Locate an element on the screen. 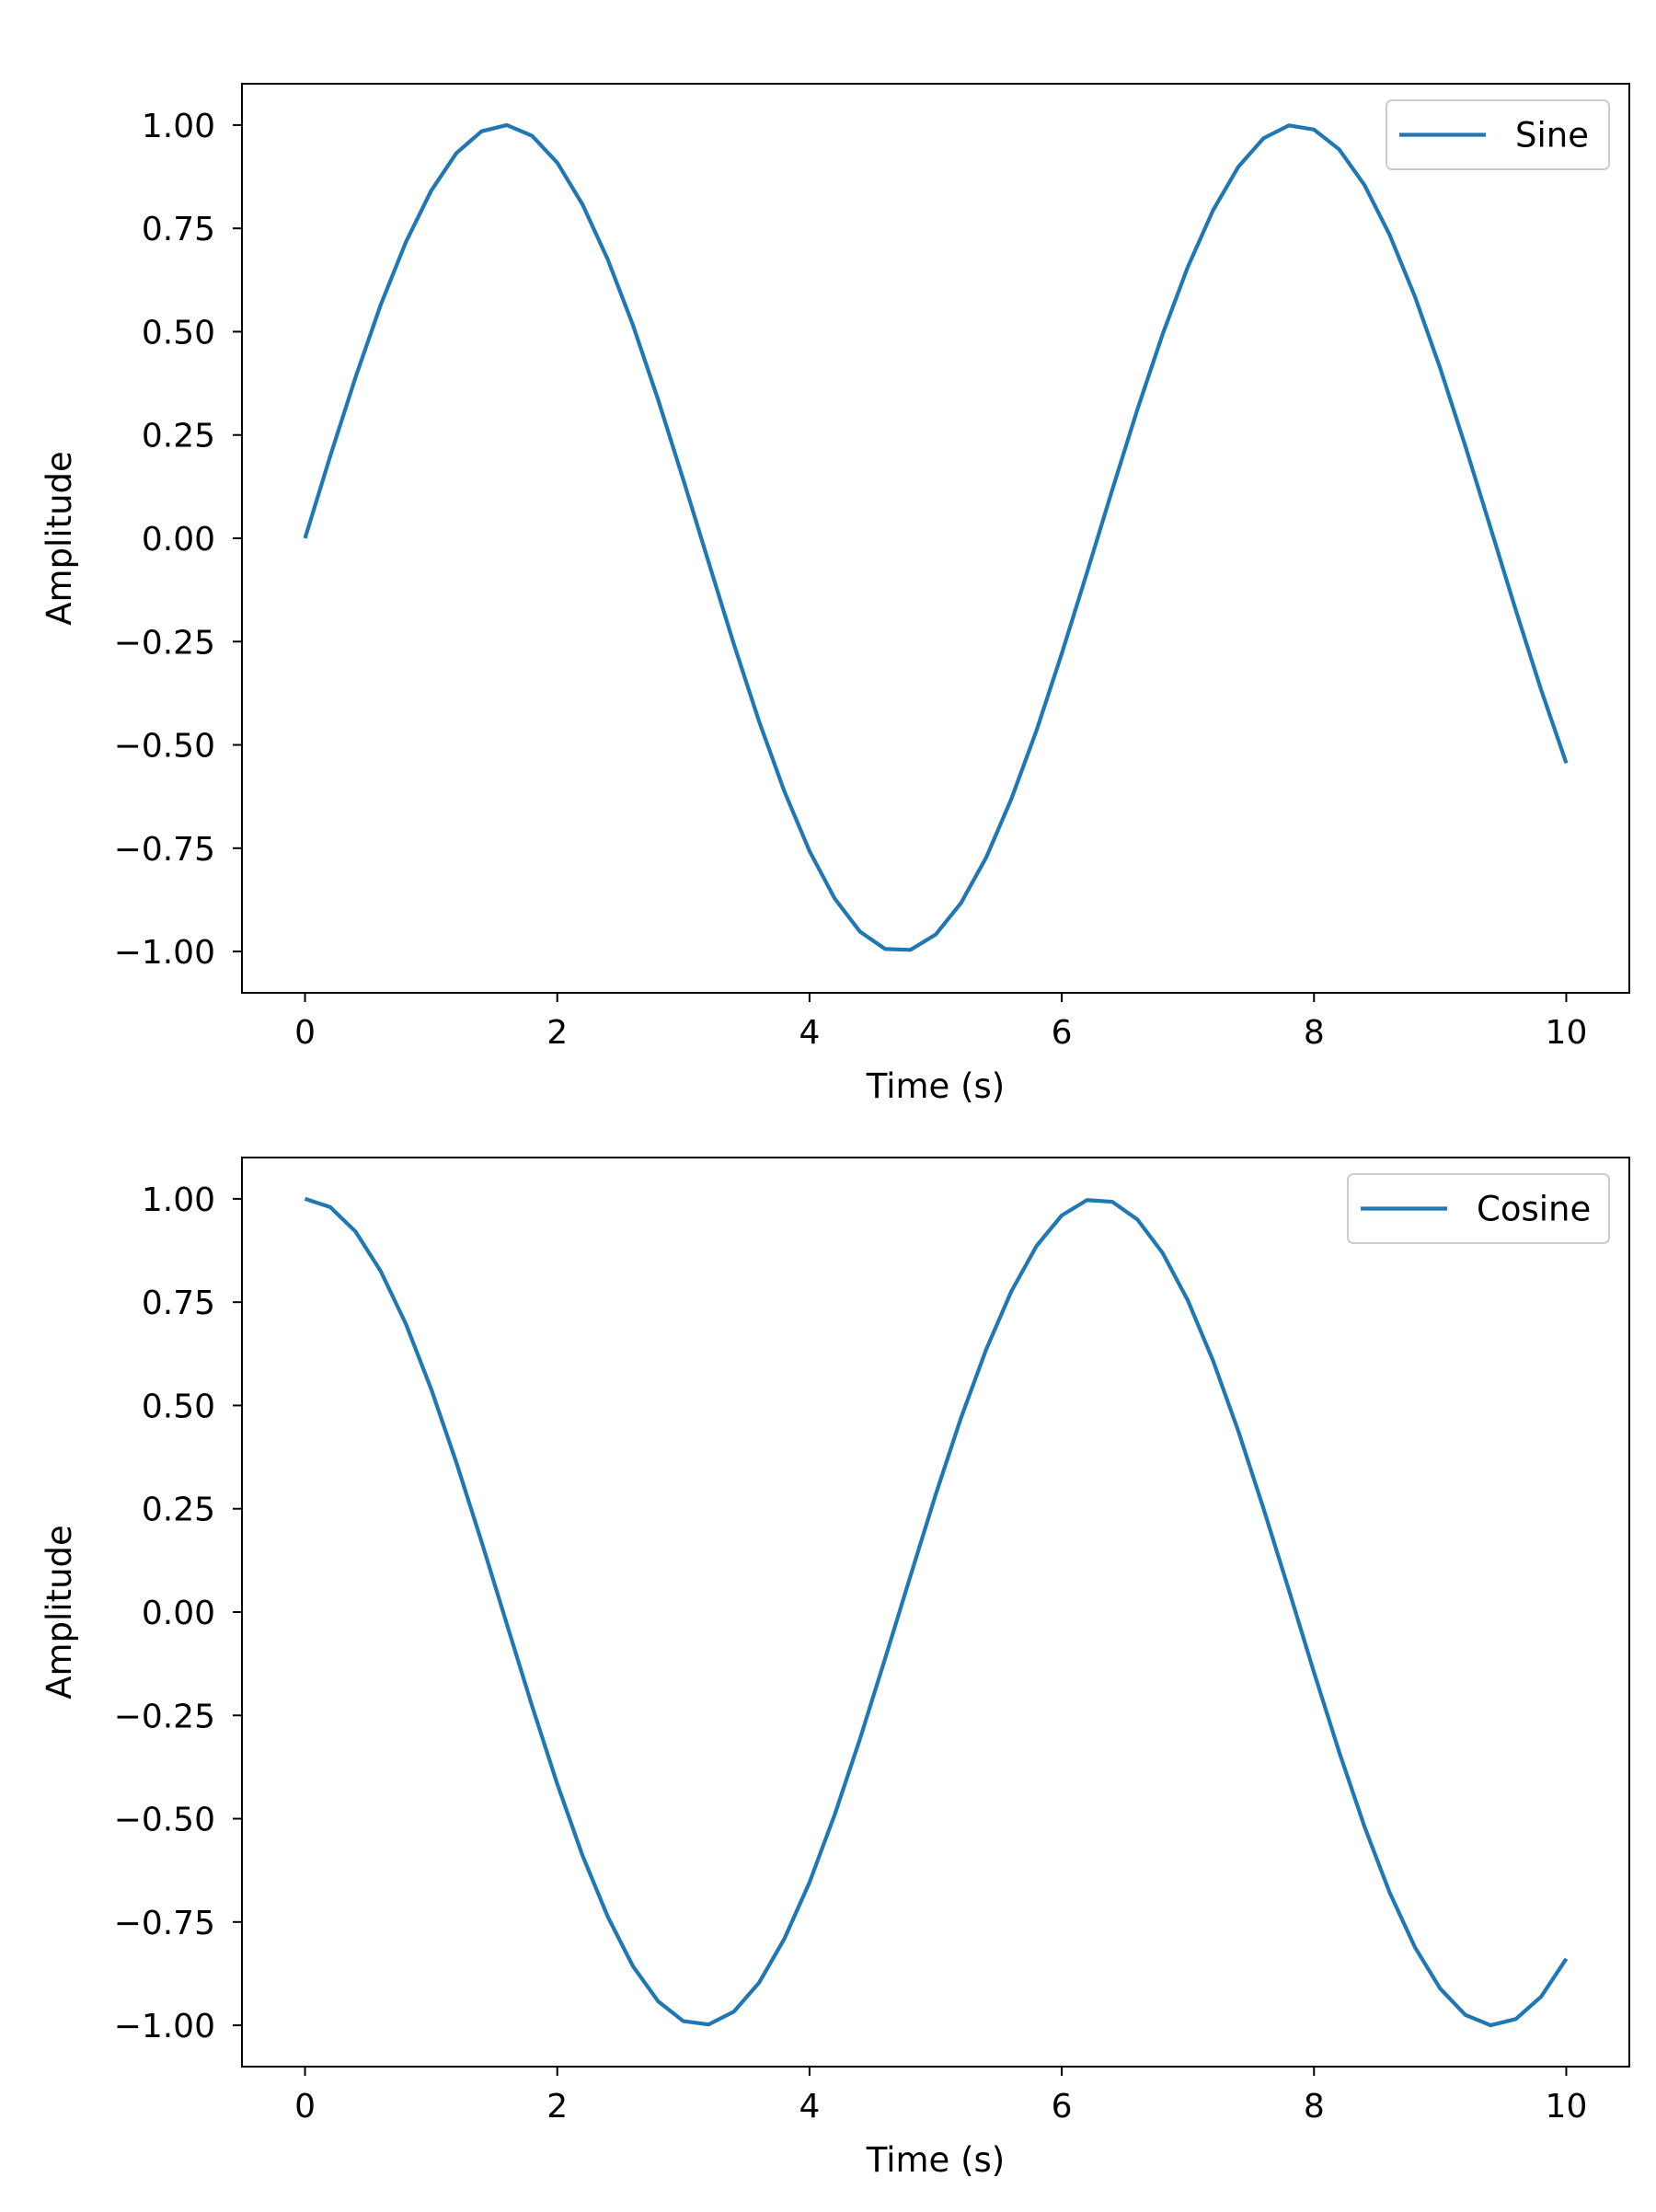 The width and height of the screenshot is (1656, 2212). legend: Sine is located at coordinates (1498, 134).